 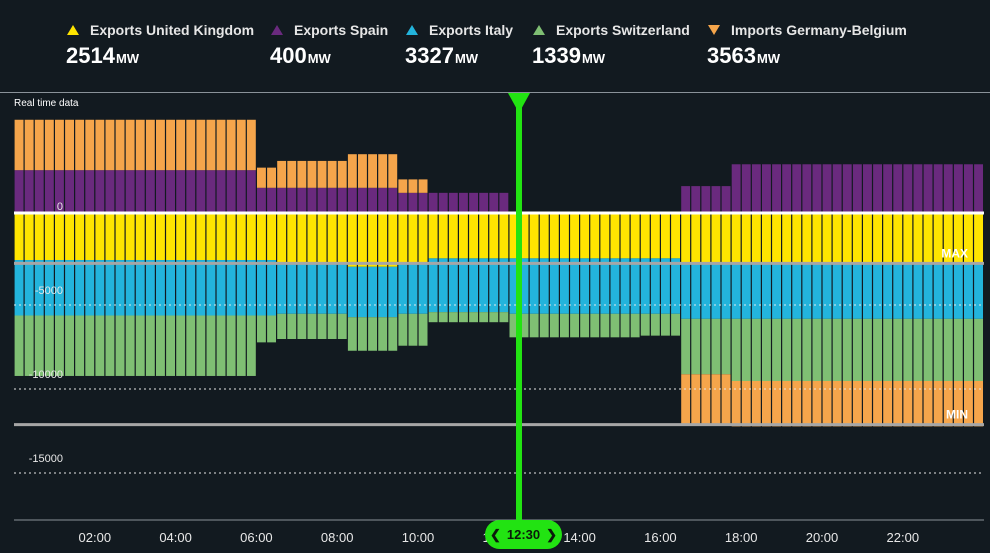 I want to click on x-tick-label: 22:00, so click(x=903, y=537).